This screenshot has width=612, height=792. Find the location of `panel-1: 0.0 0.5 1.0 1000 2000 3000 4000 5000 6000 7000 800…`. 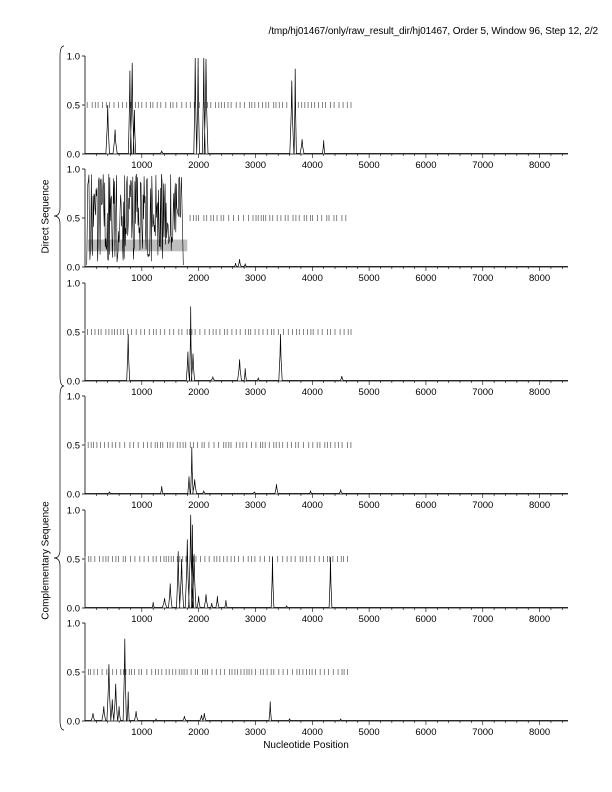

panel-1: 0.0 0.5 1.0 1000 2000 3000 4000 5000 6000 7000 800… is located at coordinates (318, 111).